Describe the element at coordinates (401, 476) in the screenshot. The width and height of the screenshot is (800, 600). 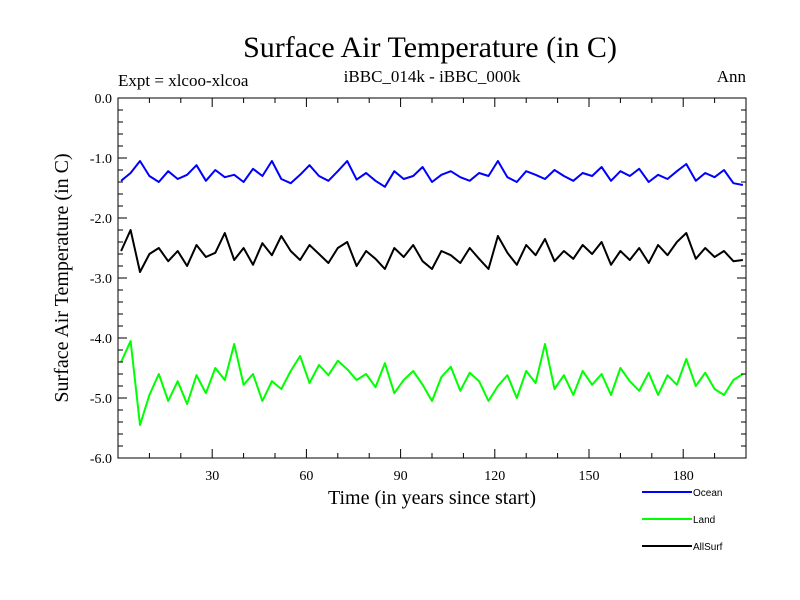
I see `x-tick-label: 90` at that location.